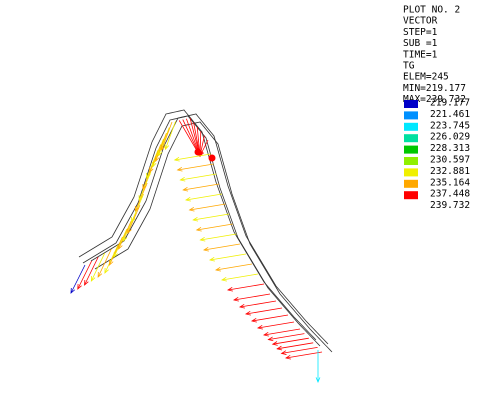 This screenshot has height=400, width=494. What do you see at coordinates (450, 125) in the screenshot?
I see `legend-label: 223.745` at bounding box center [450, 125].